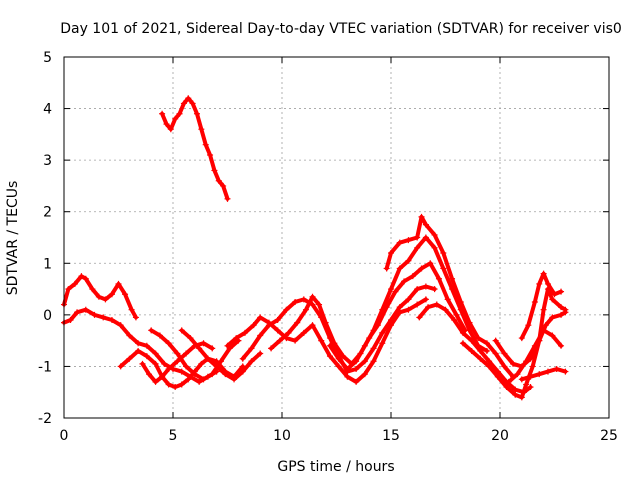  I want to click on x-axis-label: GPS time / hours, so click(335, 467).